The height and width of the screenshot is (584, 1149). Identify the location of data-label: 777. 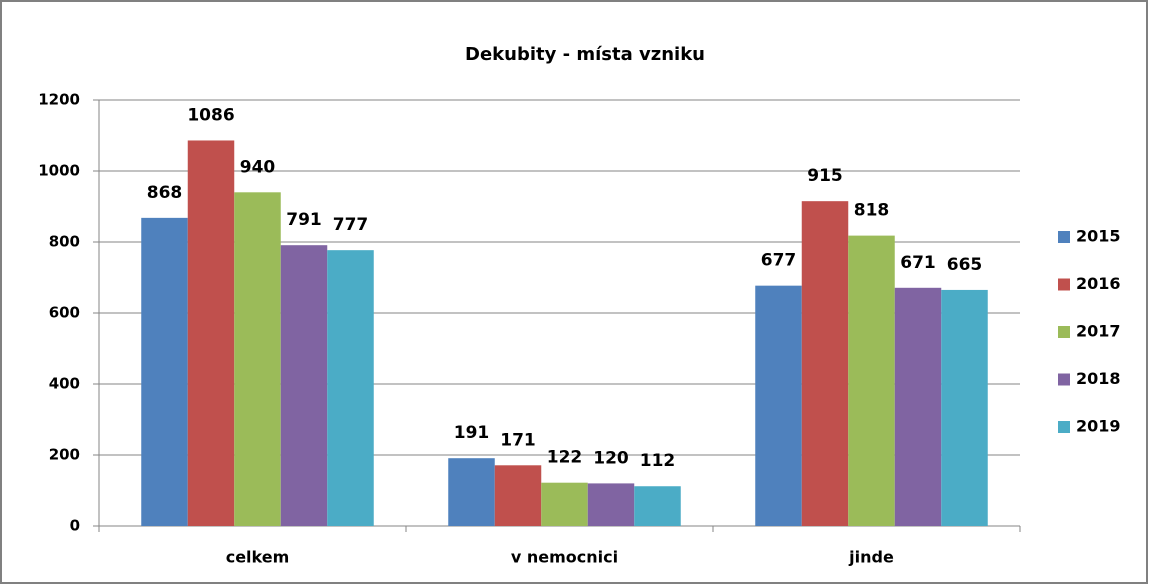
(351, 225).